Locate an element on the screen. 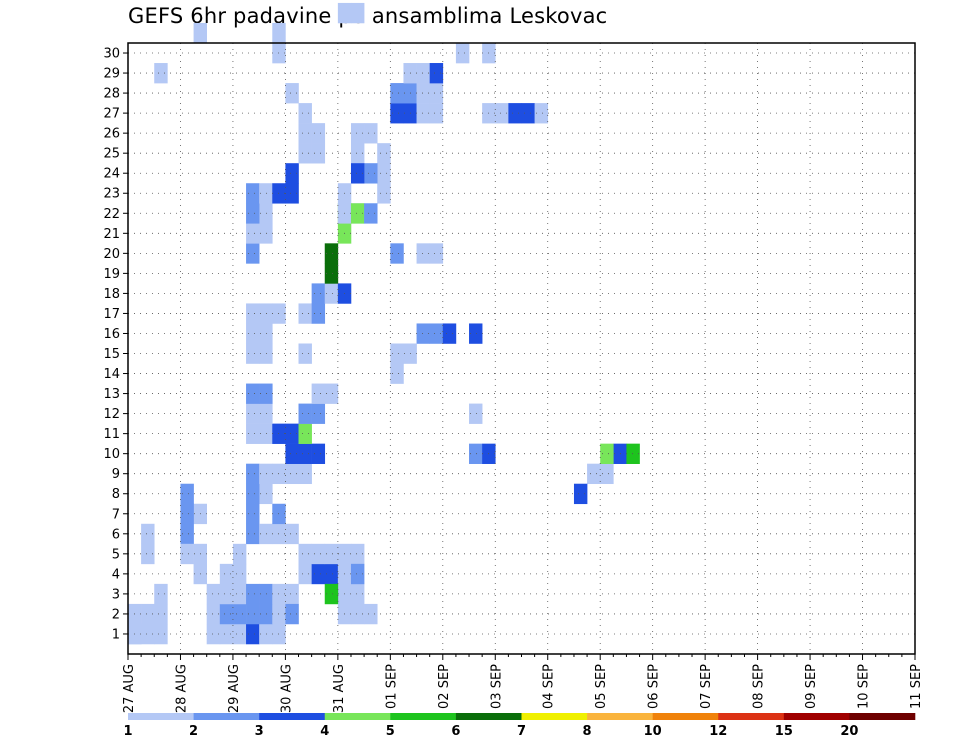 The width and height of the screenshot is (960, 742). x-tick-label: 05 SEP is located at coordinates (601, 686).